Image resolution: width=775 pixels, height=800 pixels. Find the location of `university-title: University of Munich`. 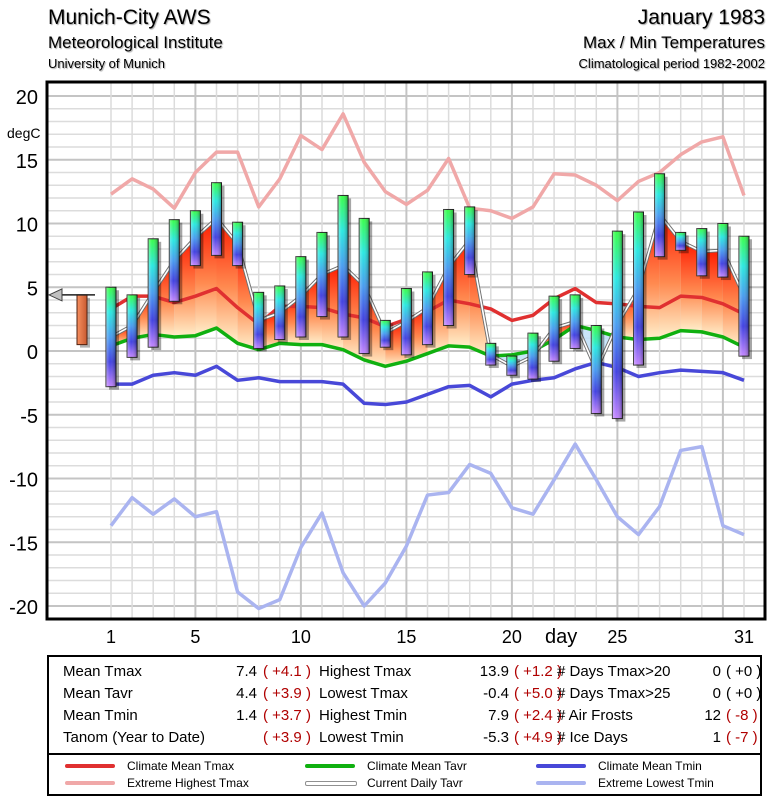

university-title: University of Munich is located at coordinates (107, 63).